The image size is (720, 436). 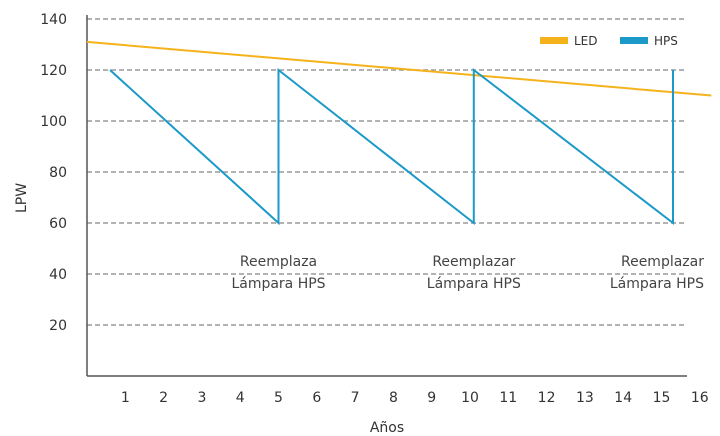 I want to click on x-tick-label: 14, so click(x=623, y=398).